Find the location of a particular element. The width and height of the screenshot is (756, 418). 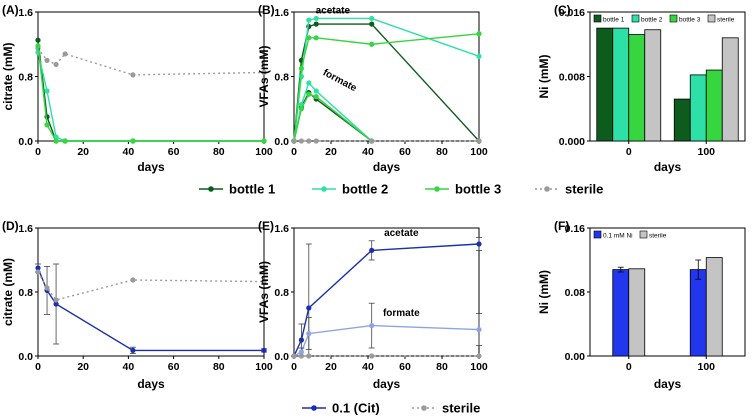

series-bottle-1-acetate is located at coordinates (386, 82).